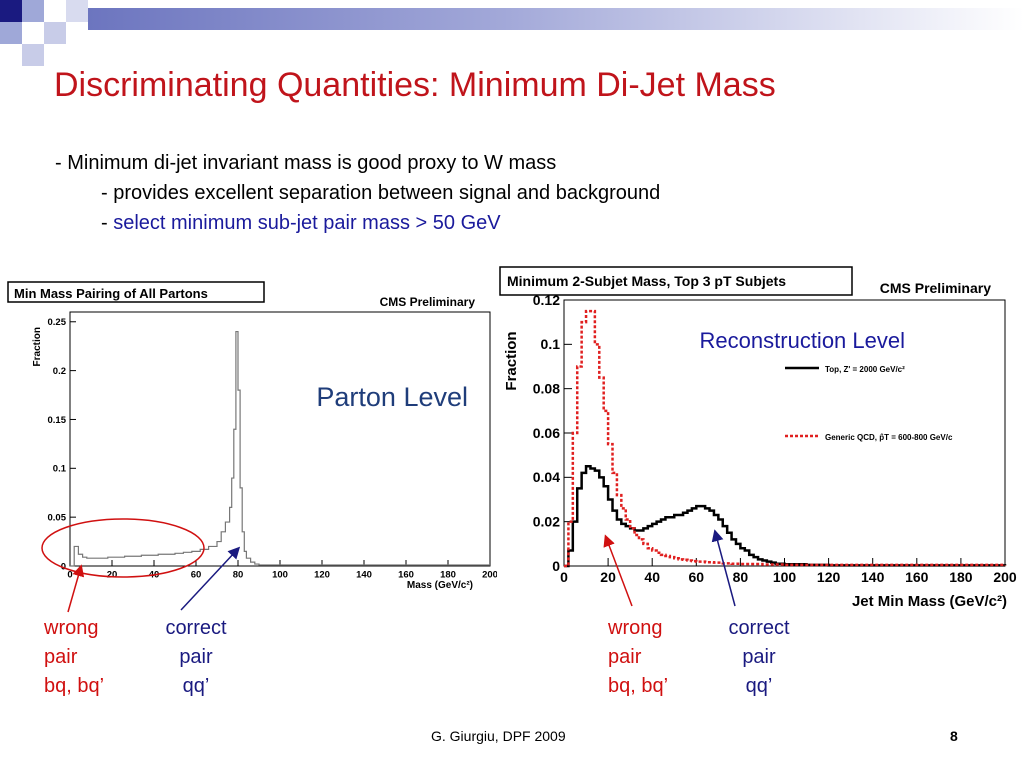 The height and width of the screenshot is (768, 1024). Describe the element at coordinates (929, 601) in the screenshot. I see `right-chart-xlabel: Jet Min Mass (GeV/c²)` at that location.